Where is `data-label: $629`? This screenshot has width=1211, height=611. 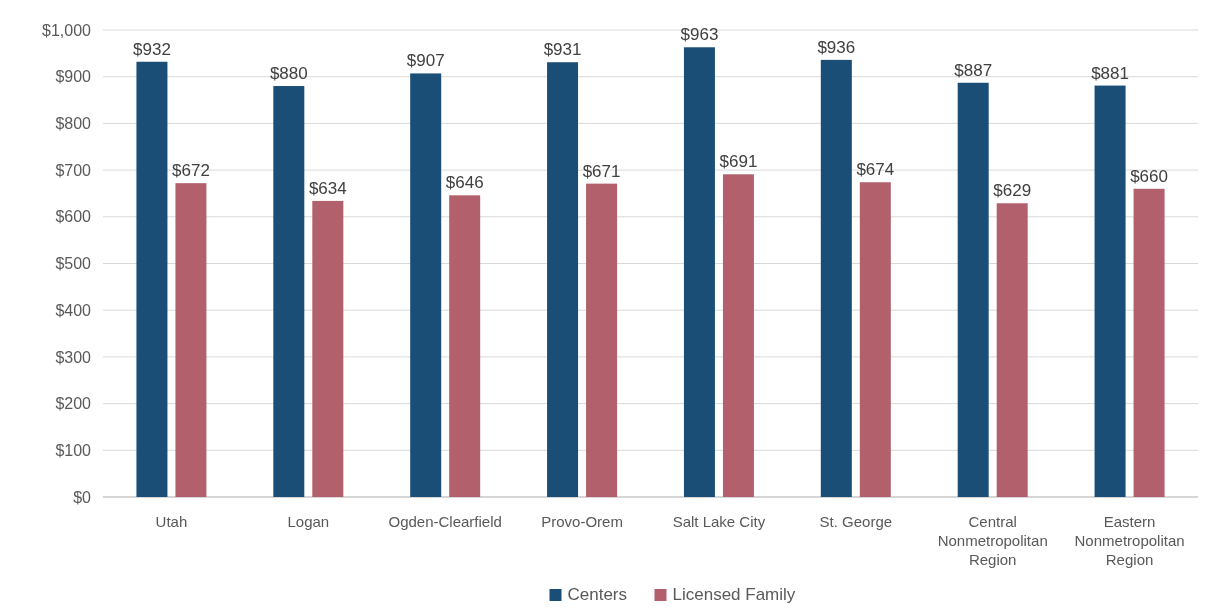
data-label: $629 is located at coordinates (1012, 191).